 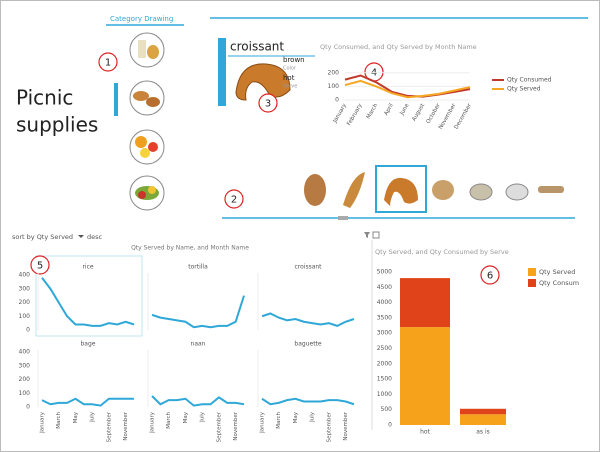 I want to click on slicer-images, so click(x=147, y=121).